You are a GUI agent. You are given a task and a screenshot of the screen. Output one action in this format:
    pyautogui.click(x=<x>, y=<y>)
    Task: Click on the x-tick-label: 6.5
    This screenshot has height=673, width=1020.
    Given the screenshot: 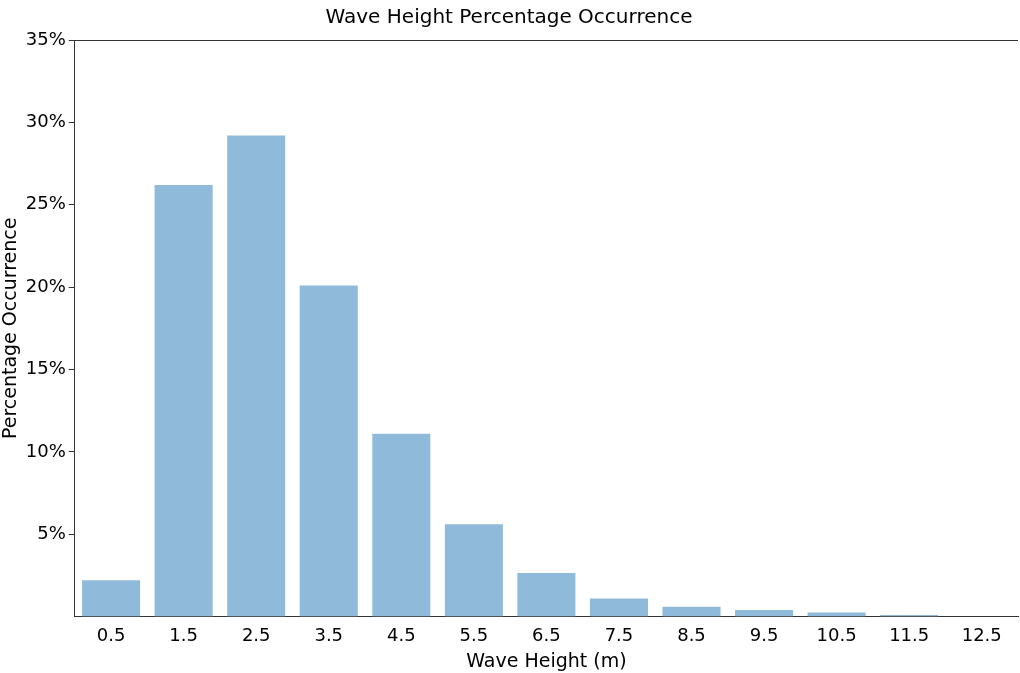 What is the action you would take?
    pyautogui.click(x=546, y=635)
    